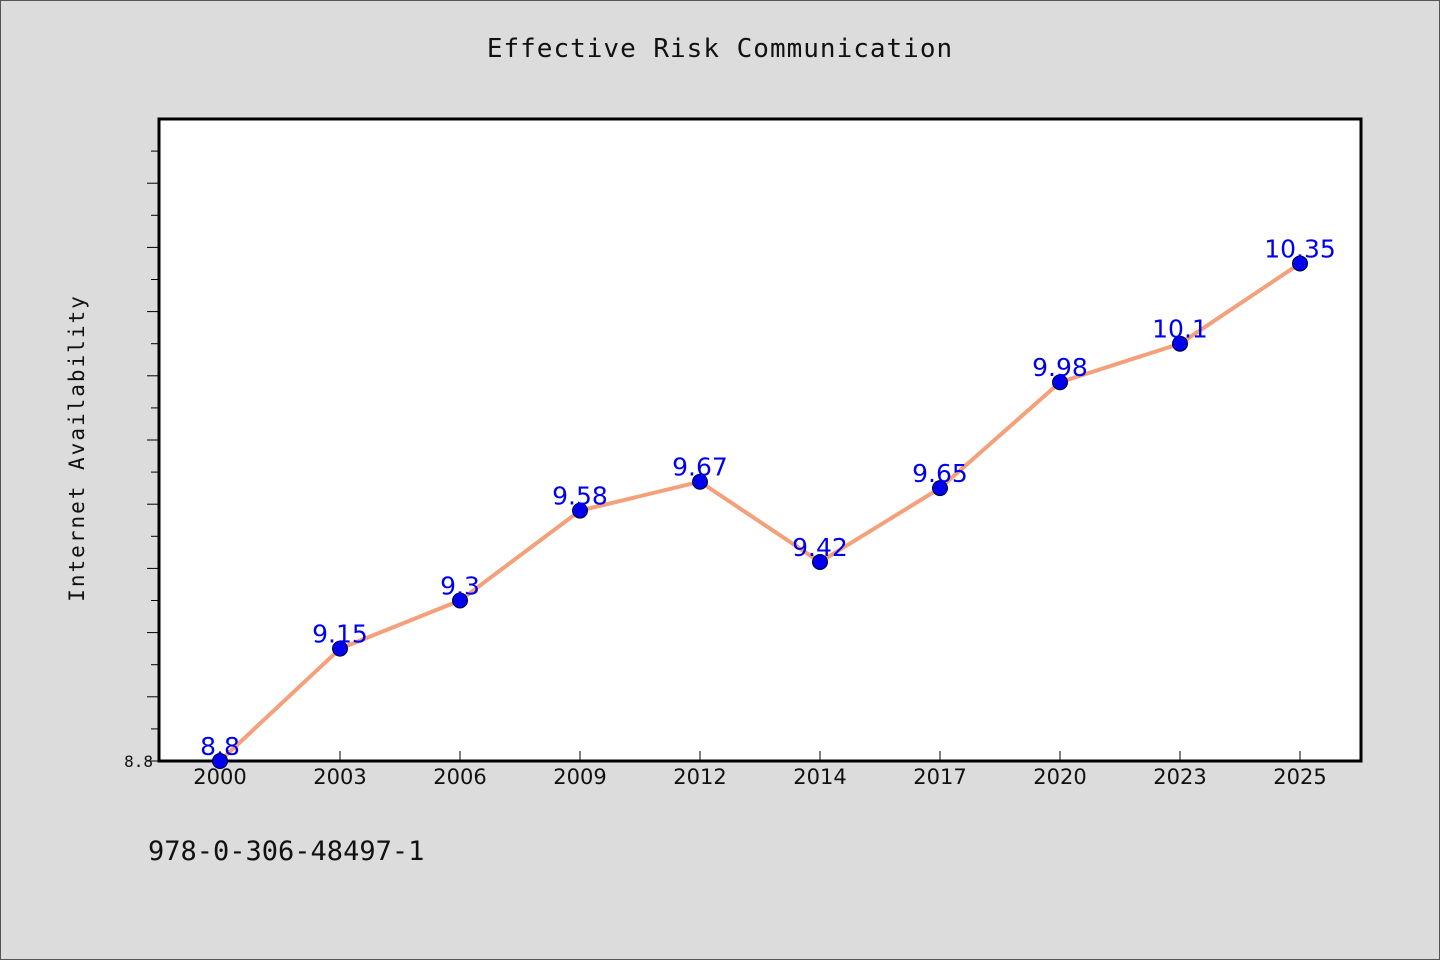  I want to click on x-tick-label: 2017, so click(939, 777).